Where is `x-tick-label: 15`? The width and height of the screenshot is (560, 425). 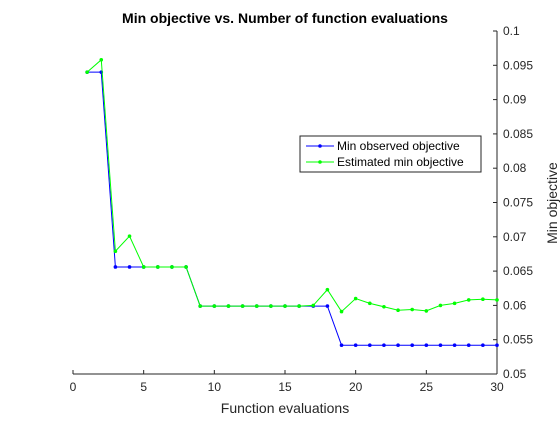 x-tick-label: 15 is located at coordinates (285, 387).